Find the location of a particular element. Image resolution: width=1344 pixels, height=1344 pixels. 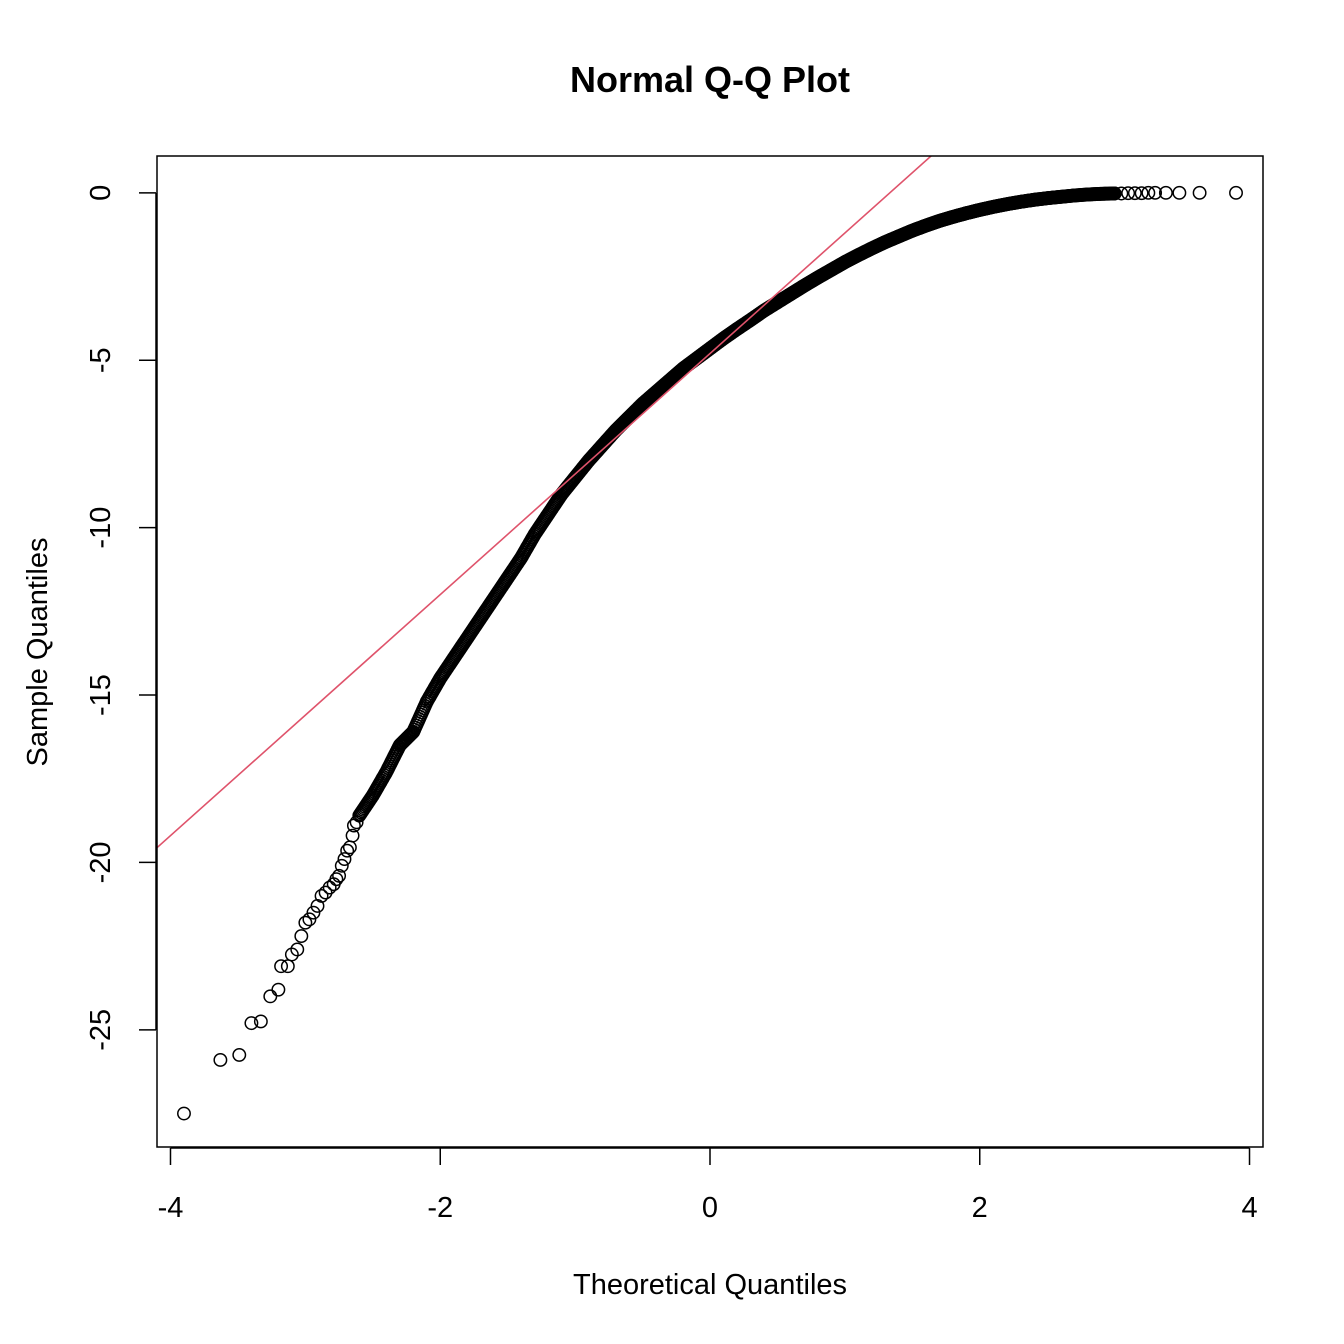

y-tick-label: -15 is located at coordinates (101, 695).